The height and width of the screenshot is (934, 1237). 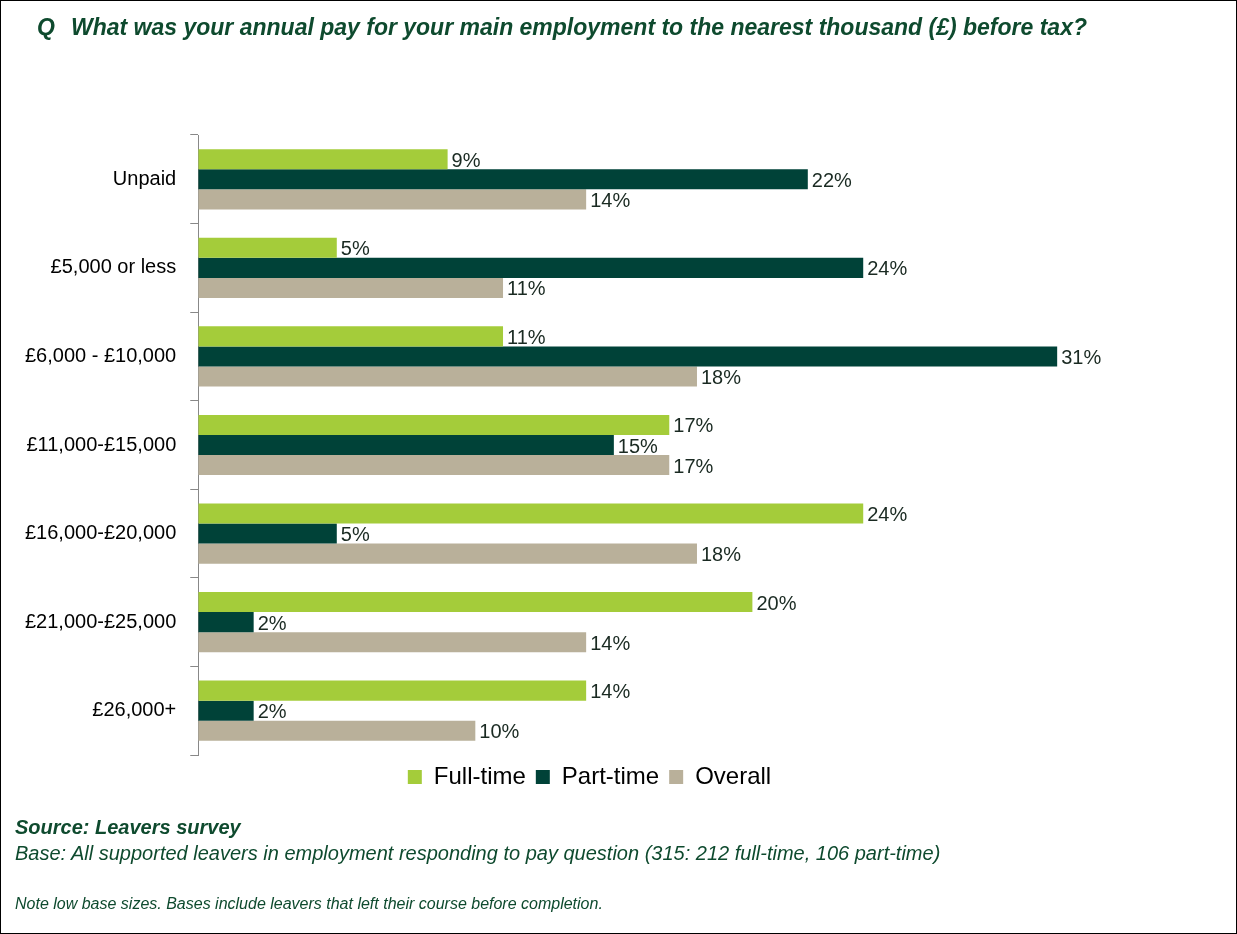 I want to click on data-label: 20%, so click(x=776, y=602).